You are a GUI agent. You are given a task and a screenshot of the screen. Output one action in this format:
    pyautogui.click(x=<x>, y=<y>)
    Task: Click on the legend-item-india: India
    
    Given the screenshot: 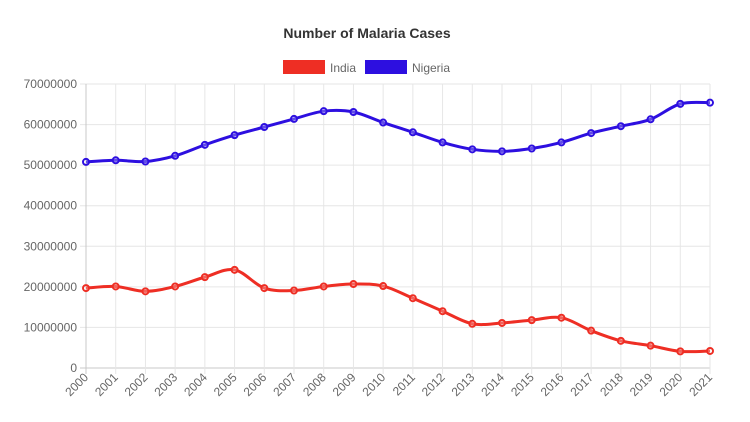 What is the action you would take?
    pyautogui.click(x=319, y=67)
    